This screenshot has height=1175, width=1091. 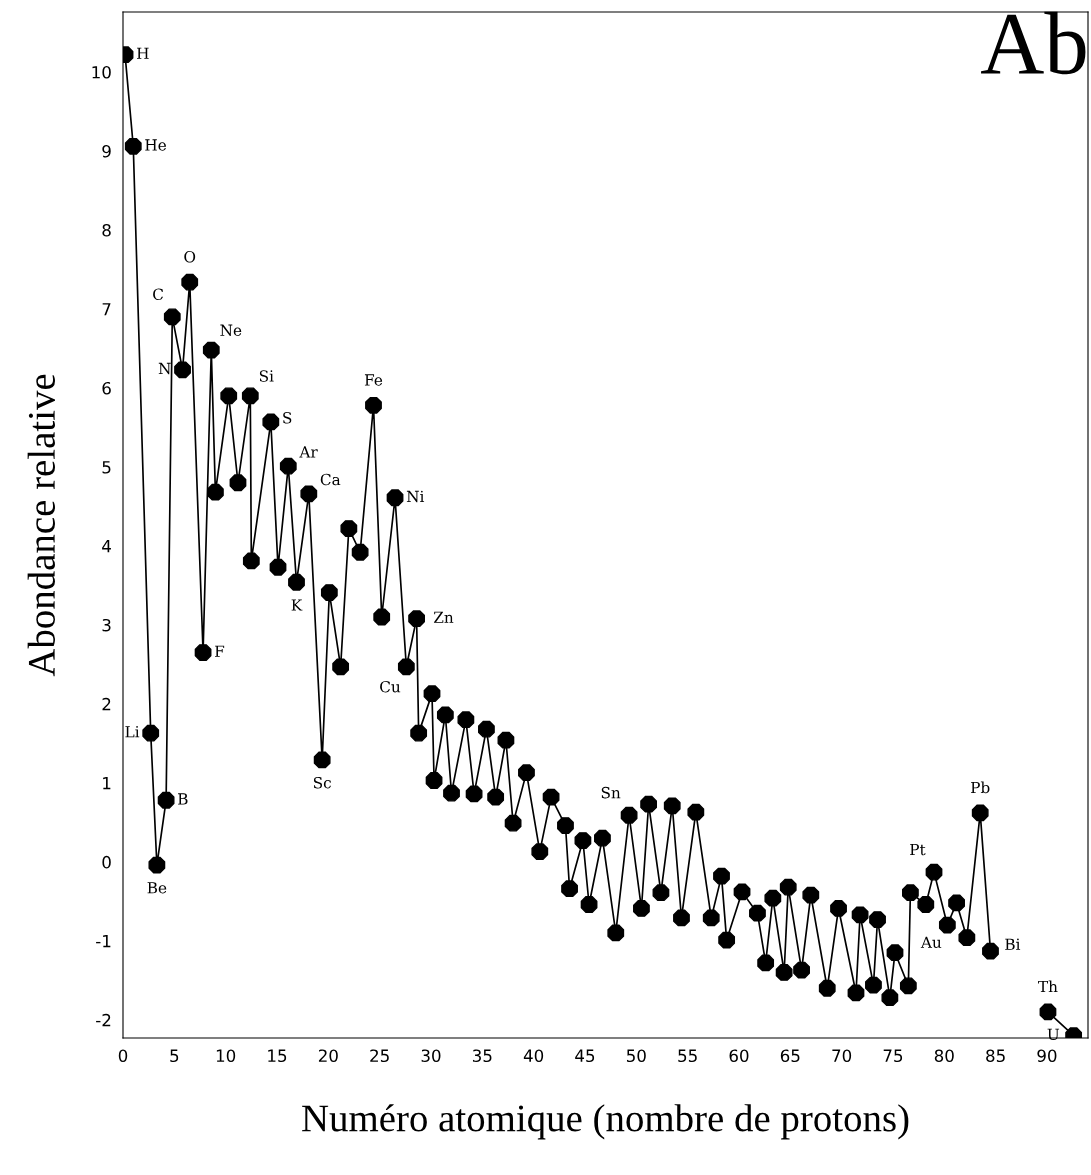 What do you see at coordinates (980, 787) in the screenshot?
I see `annotation: Pb` at bounding box center [980, 787].